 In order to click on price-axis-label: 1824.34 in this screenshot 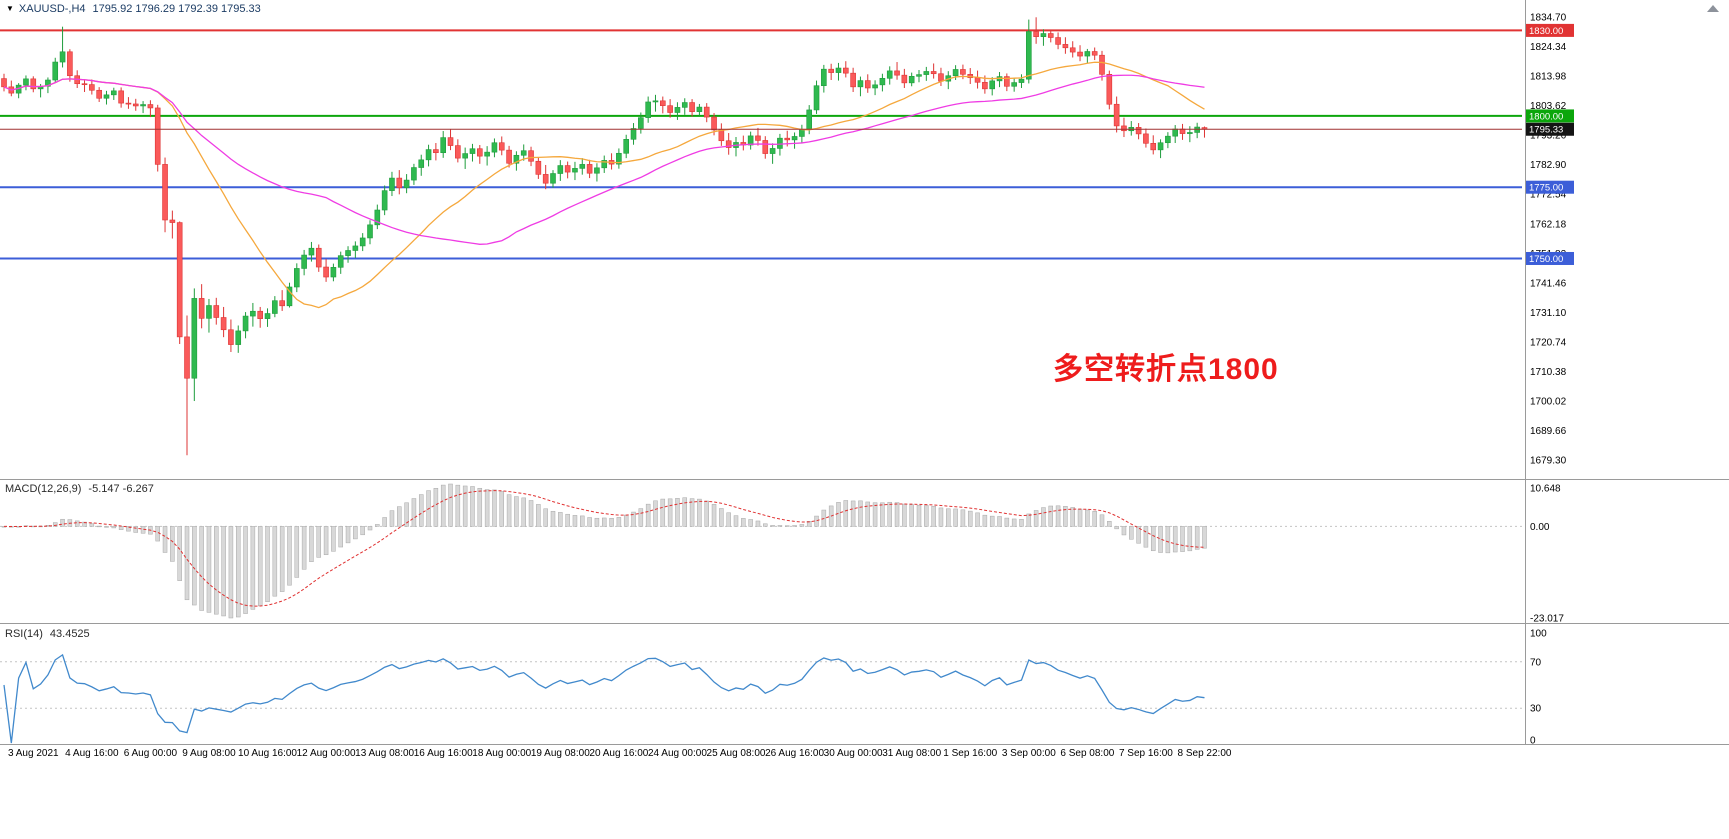, I will do `click(1548, 47)`.